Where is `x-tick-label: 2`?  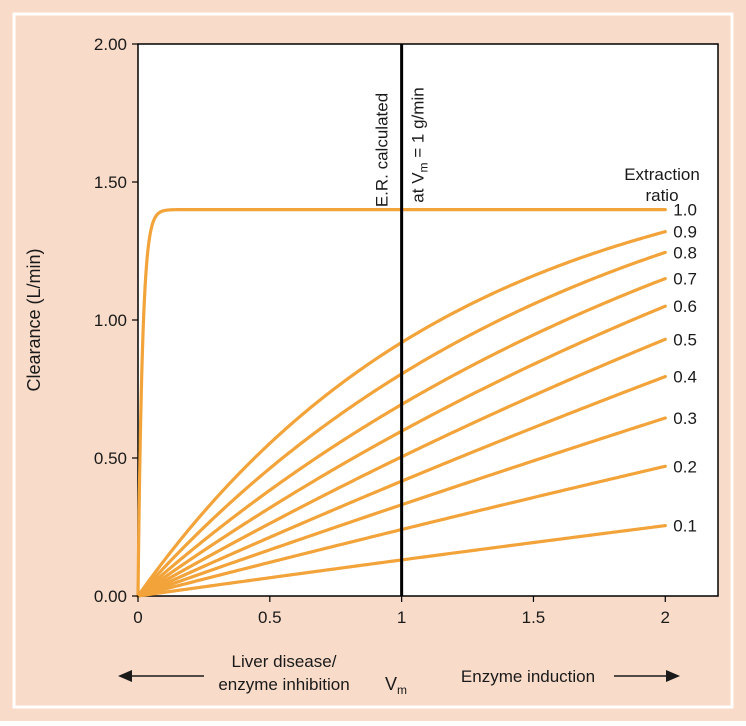 x-tick-label: 2 is located at coordinates (665, 617).